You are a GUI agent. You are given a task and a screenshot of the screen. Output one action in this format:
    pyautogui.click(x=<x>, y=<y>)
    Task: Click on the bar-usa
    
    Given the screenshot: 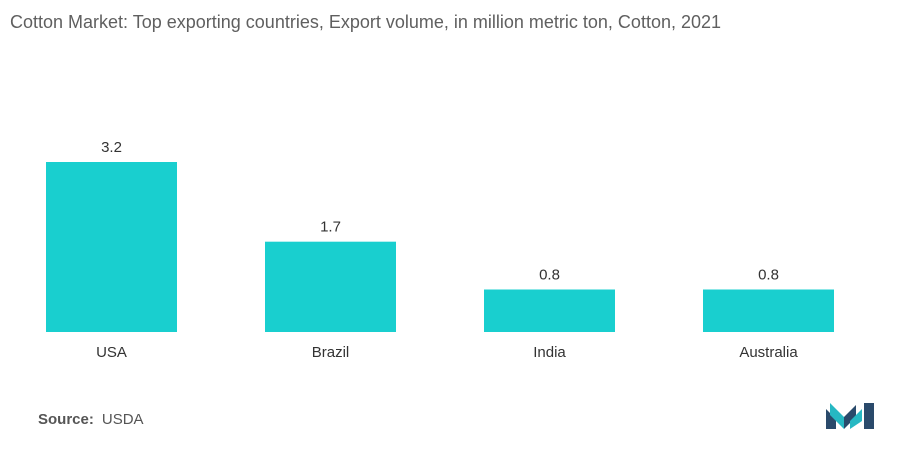 What is the action you would take?
    pyautogui.click(x=111, y=247)
    